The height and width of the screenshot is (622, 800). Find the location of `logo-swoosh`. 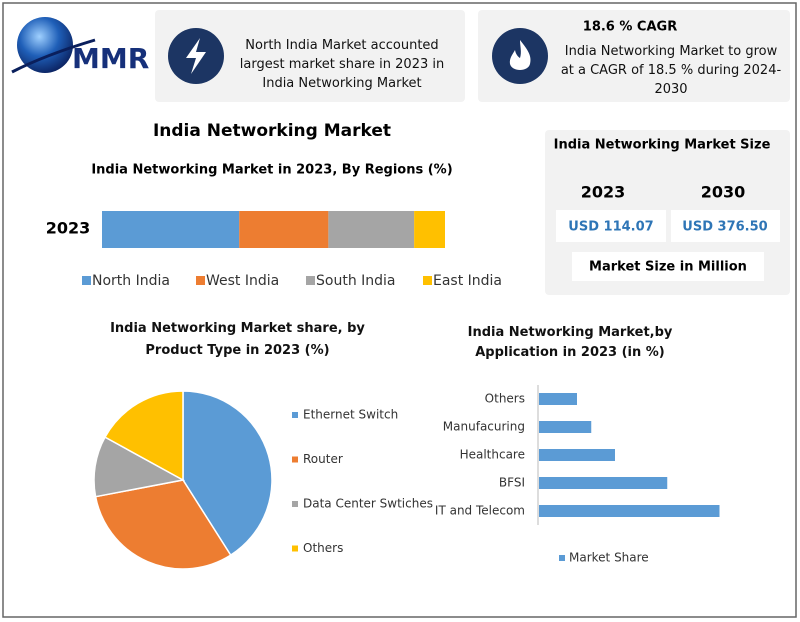

logo-swoosh is located at coordinates (53, 56).